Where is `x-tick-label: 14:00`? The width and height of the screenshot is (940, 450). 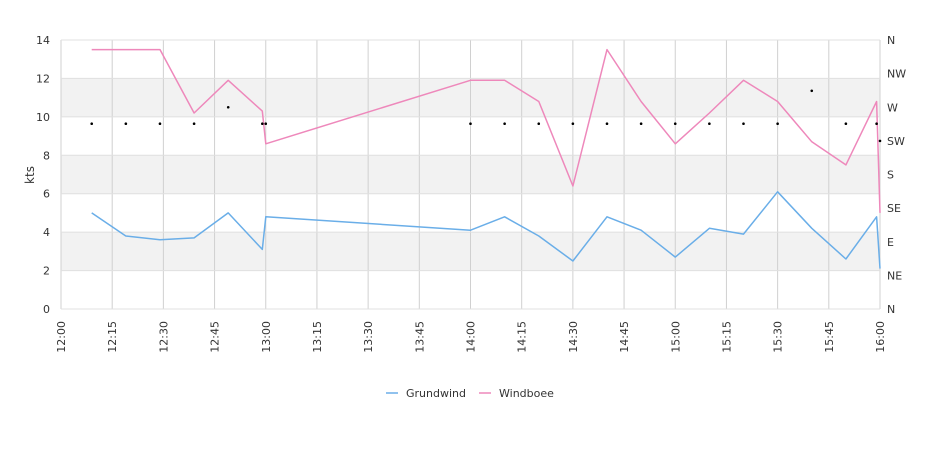 x-tick-label: 14:00 is located at coordinates (471, 337).